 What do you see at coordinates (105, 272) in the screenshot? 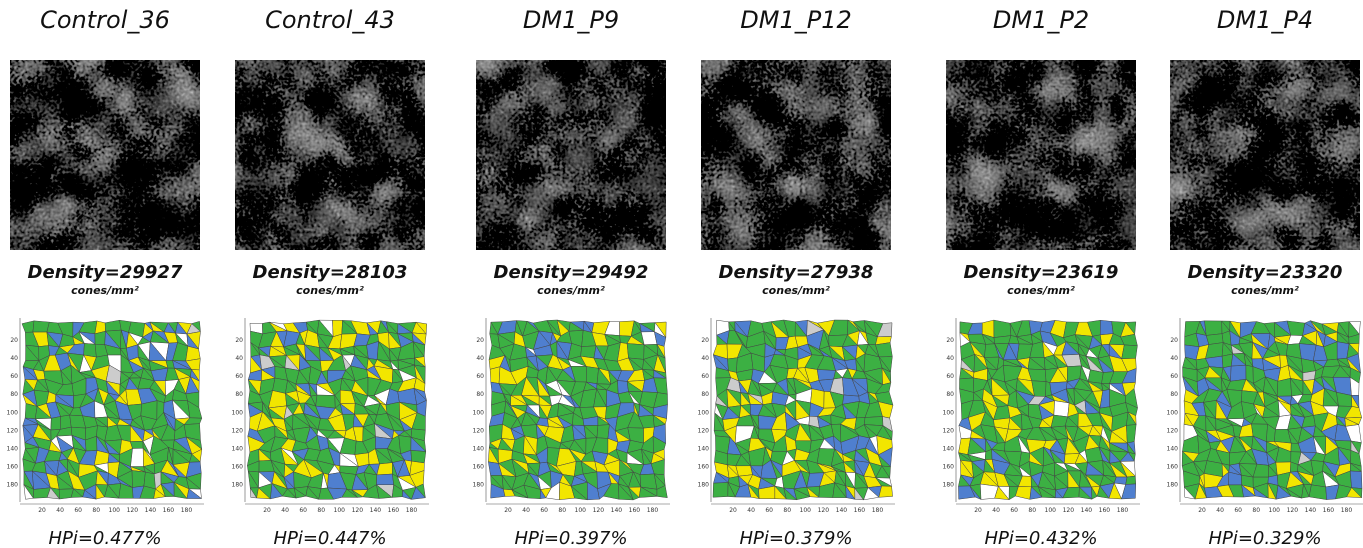
I see `density-label: Density=29927` at bounding box center [105, 272].